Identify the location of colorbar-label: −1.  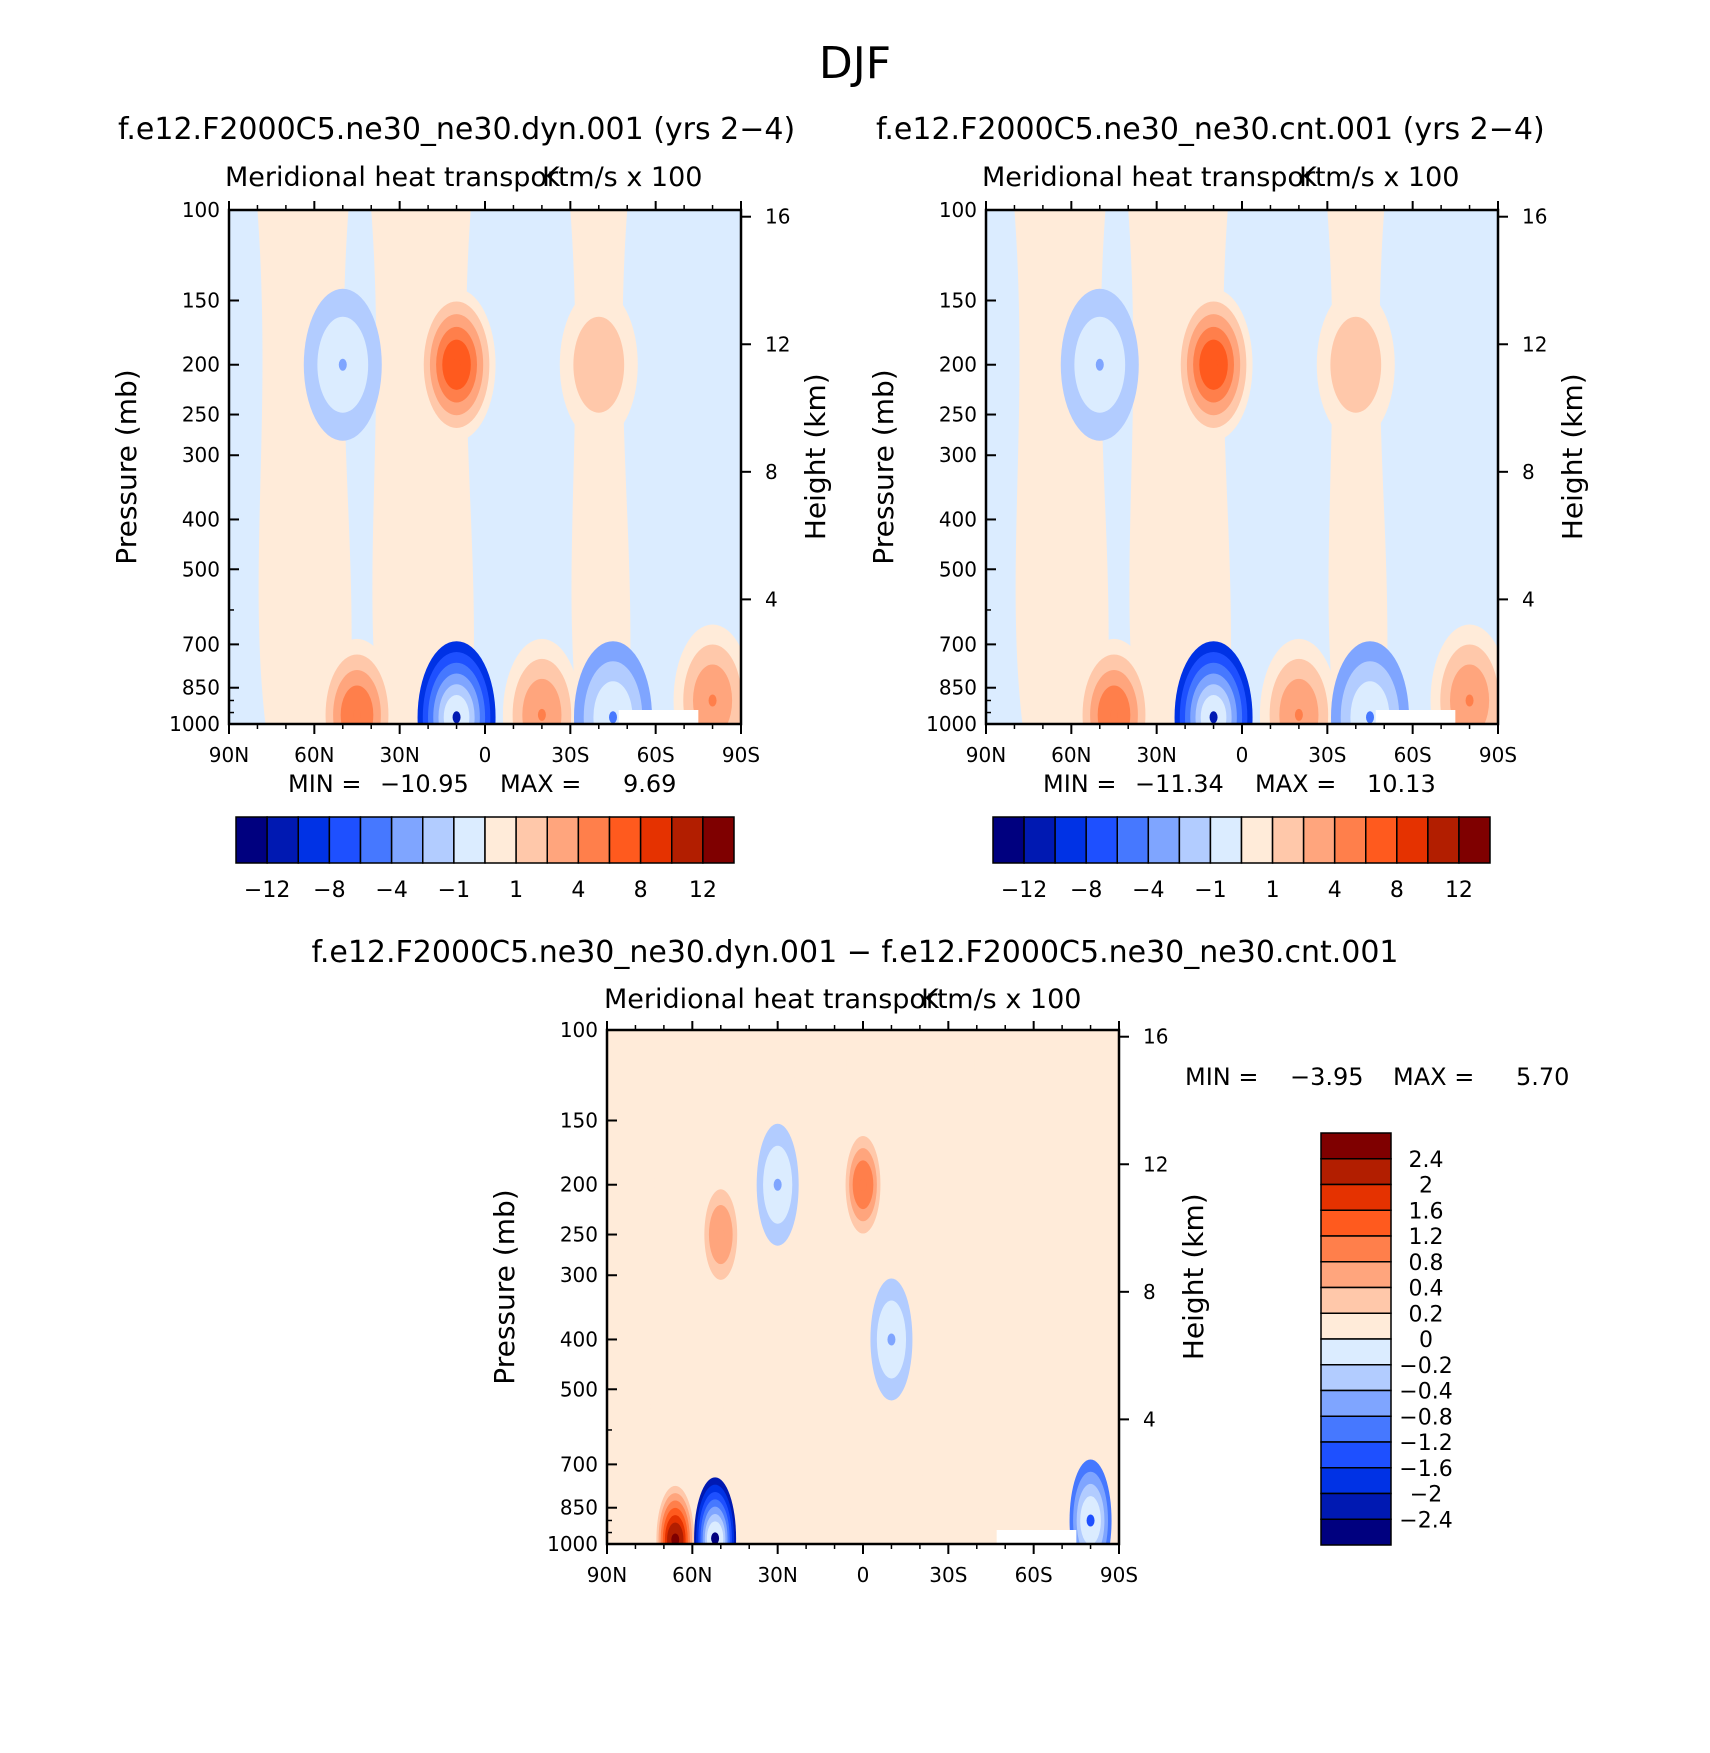
(1210, 890).